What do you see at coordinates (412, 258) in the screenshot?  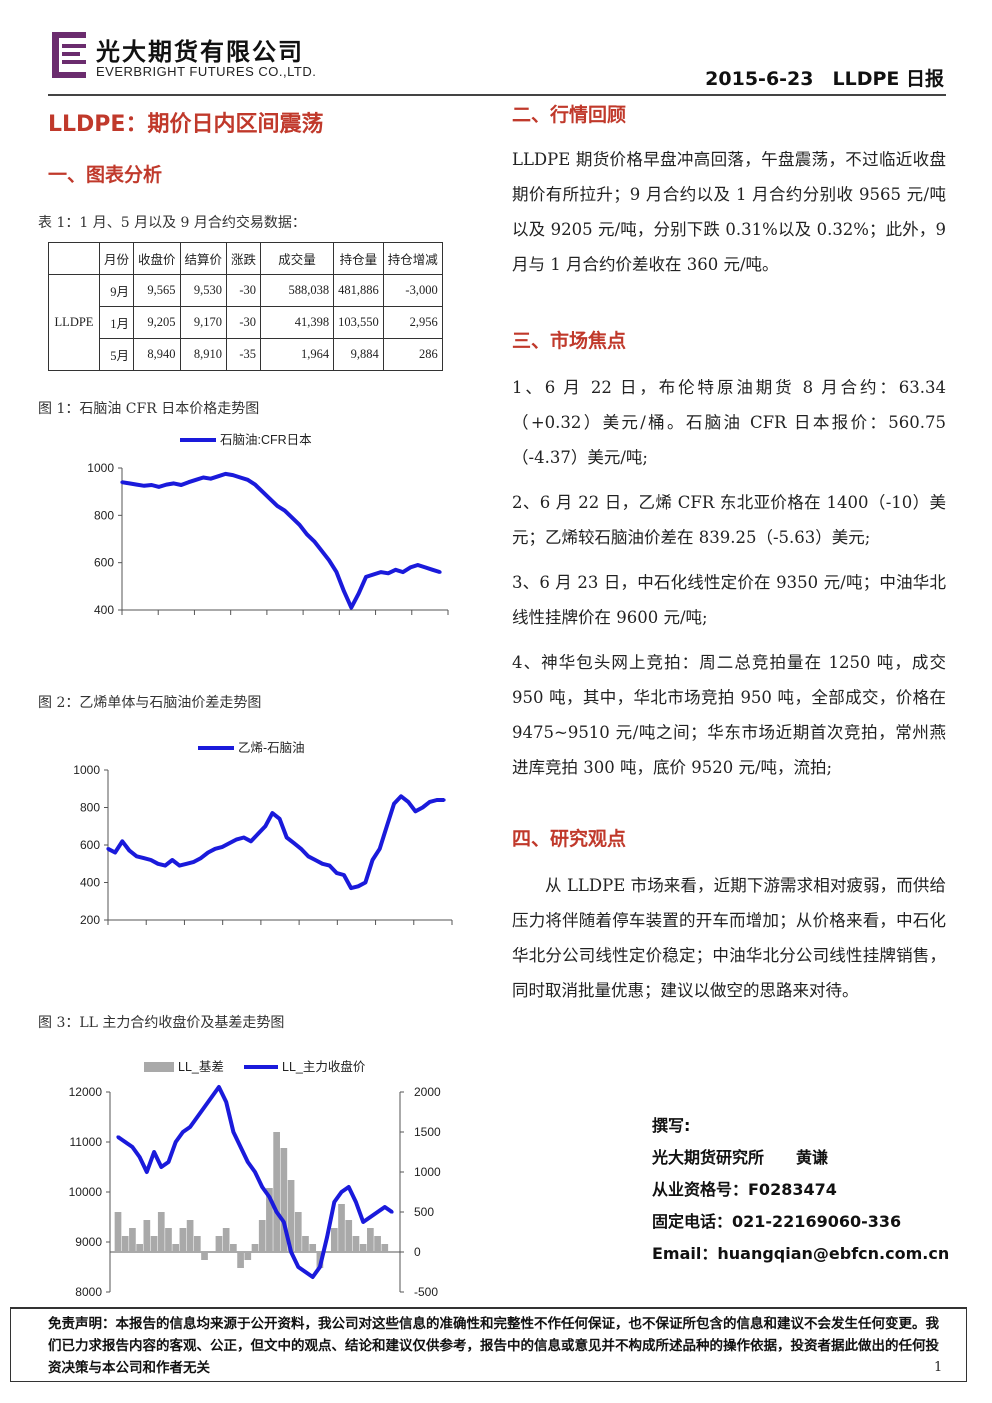 I see `table-header-cell: 持仓增减` at bounding box center [412, 258].